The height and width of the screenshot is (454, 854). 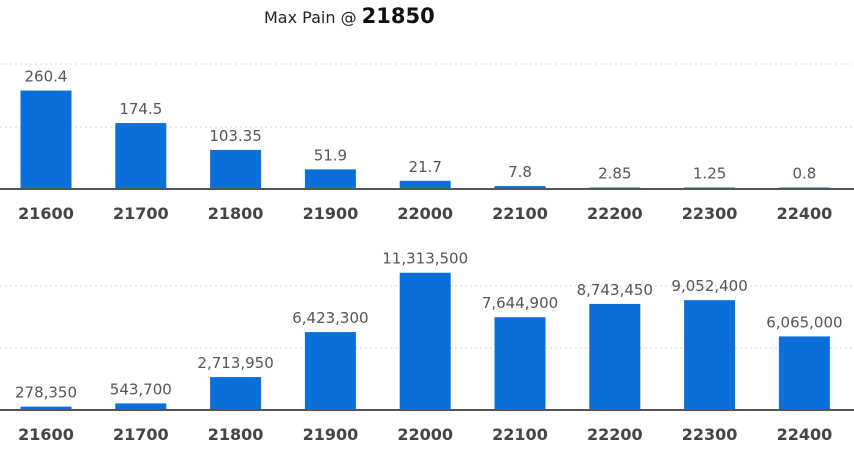 I want to click on value-label-21700: 174.5, so click(x=140, y=109).